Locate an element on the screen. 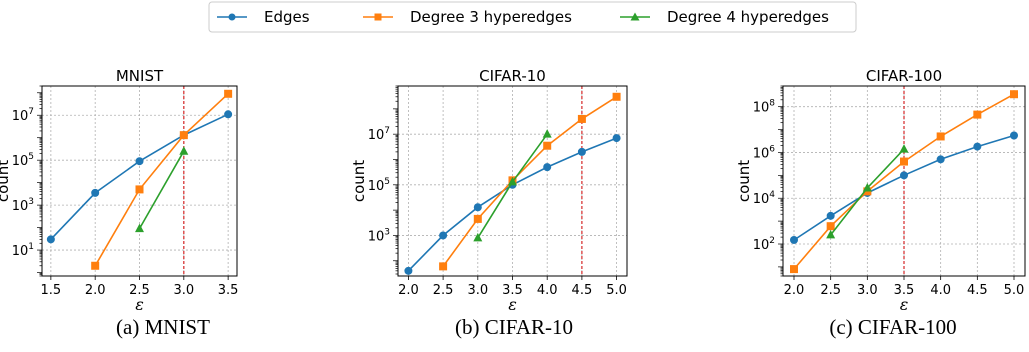  y-tick-label: 10¹ is located at coordinates (23, 250).